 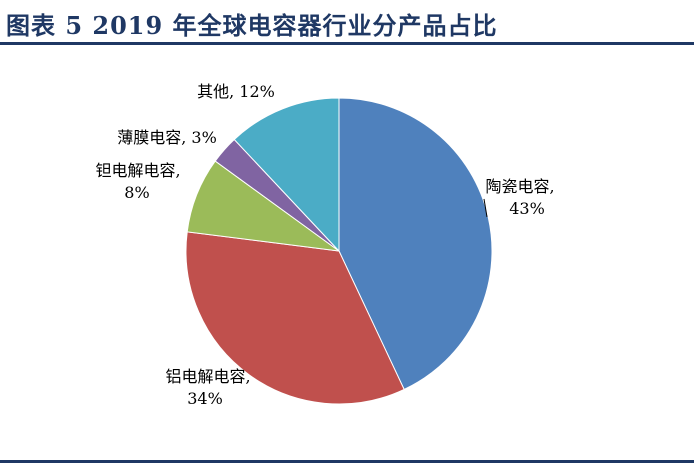 I want to click on slice-label: 钽电解电容,, so click(x=137, y=170).